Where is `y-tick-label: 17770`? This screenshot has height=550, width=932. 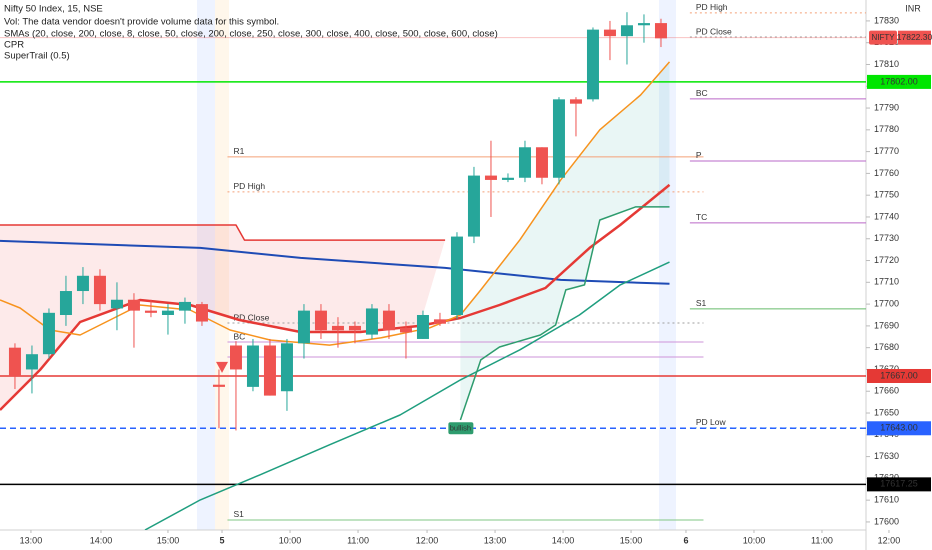
y-tick-label: 17770 is located at coordinates (886, 151).